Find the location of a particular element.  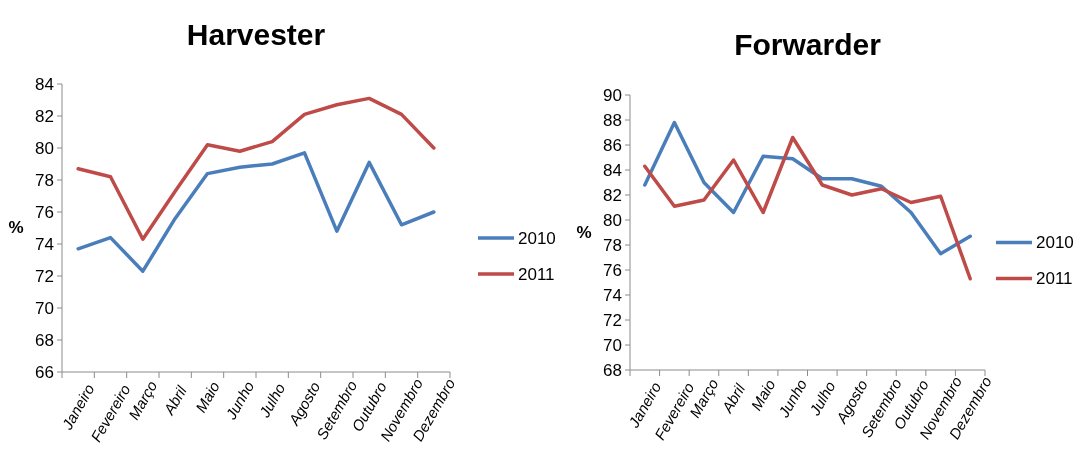

y-tick-label: 90 is located at coordinates (612, 95).